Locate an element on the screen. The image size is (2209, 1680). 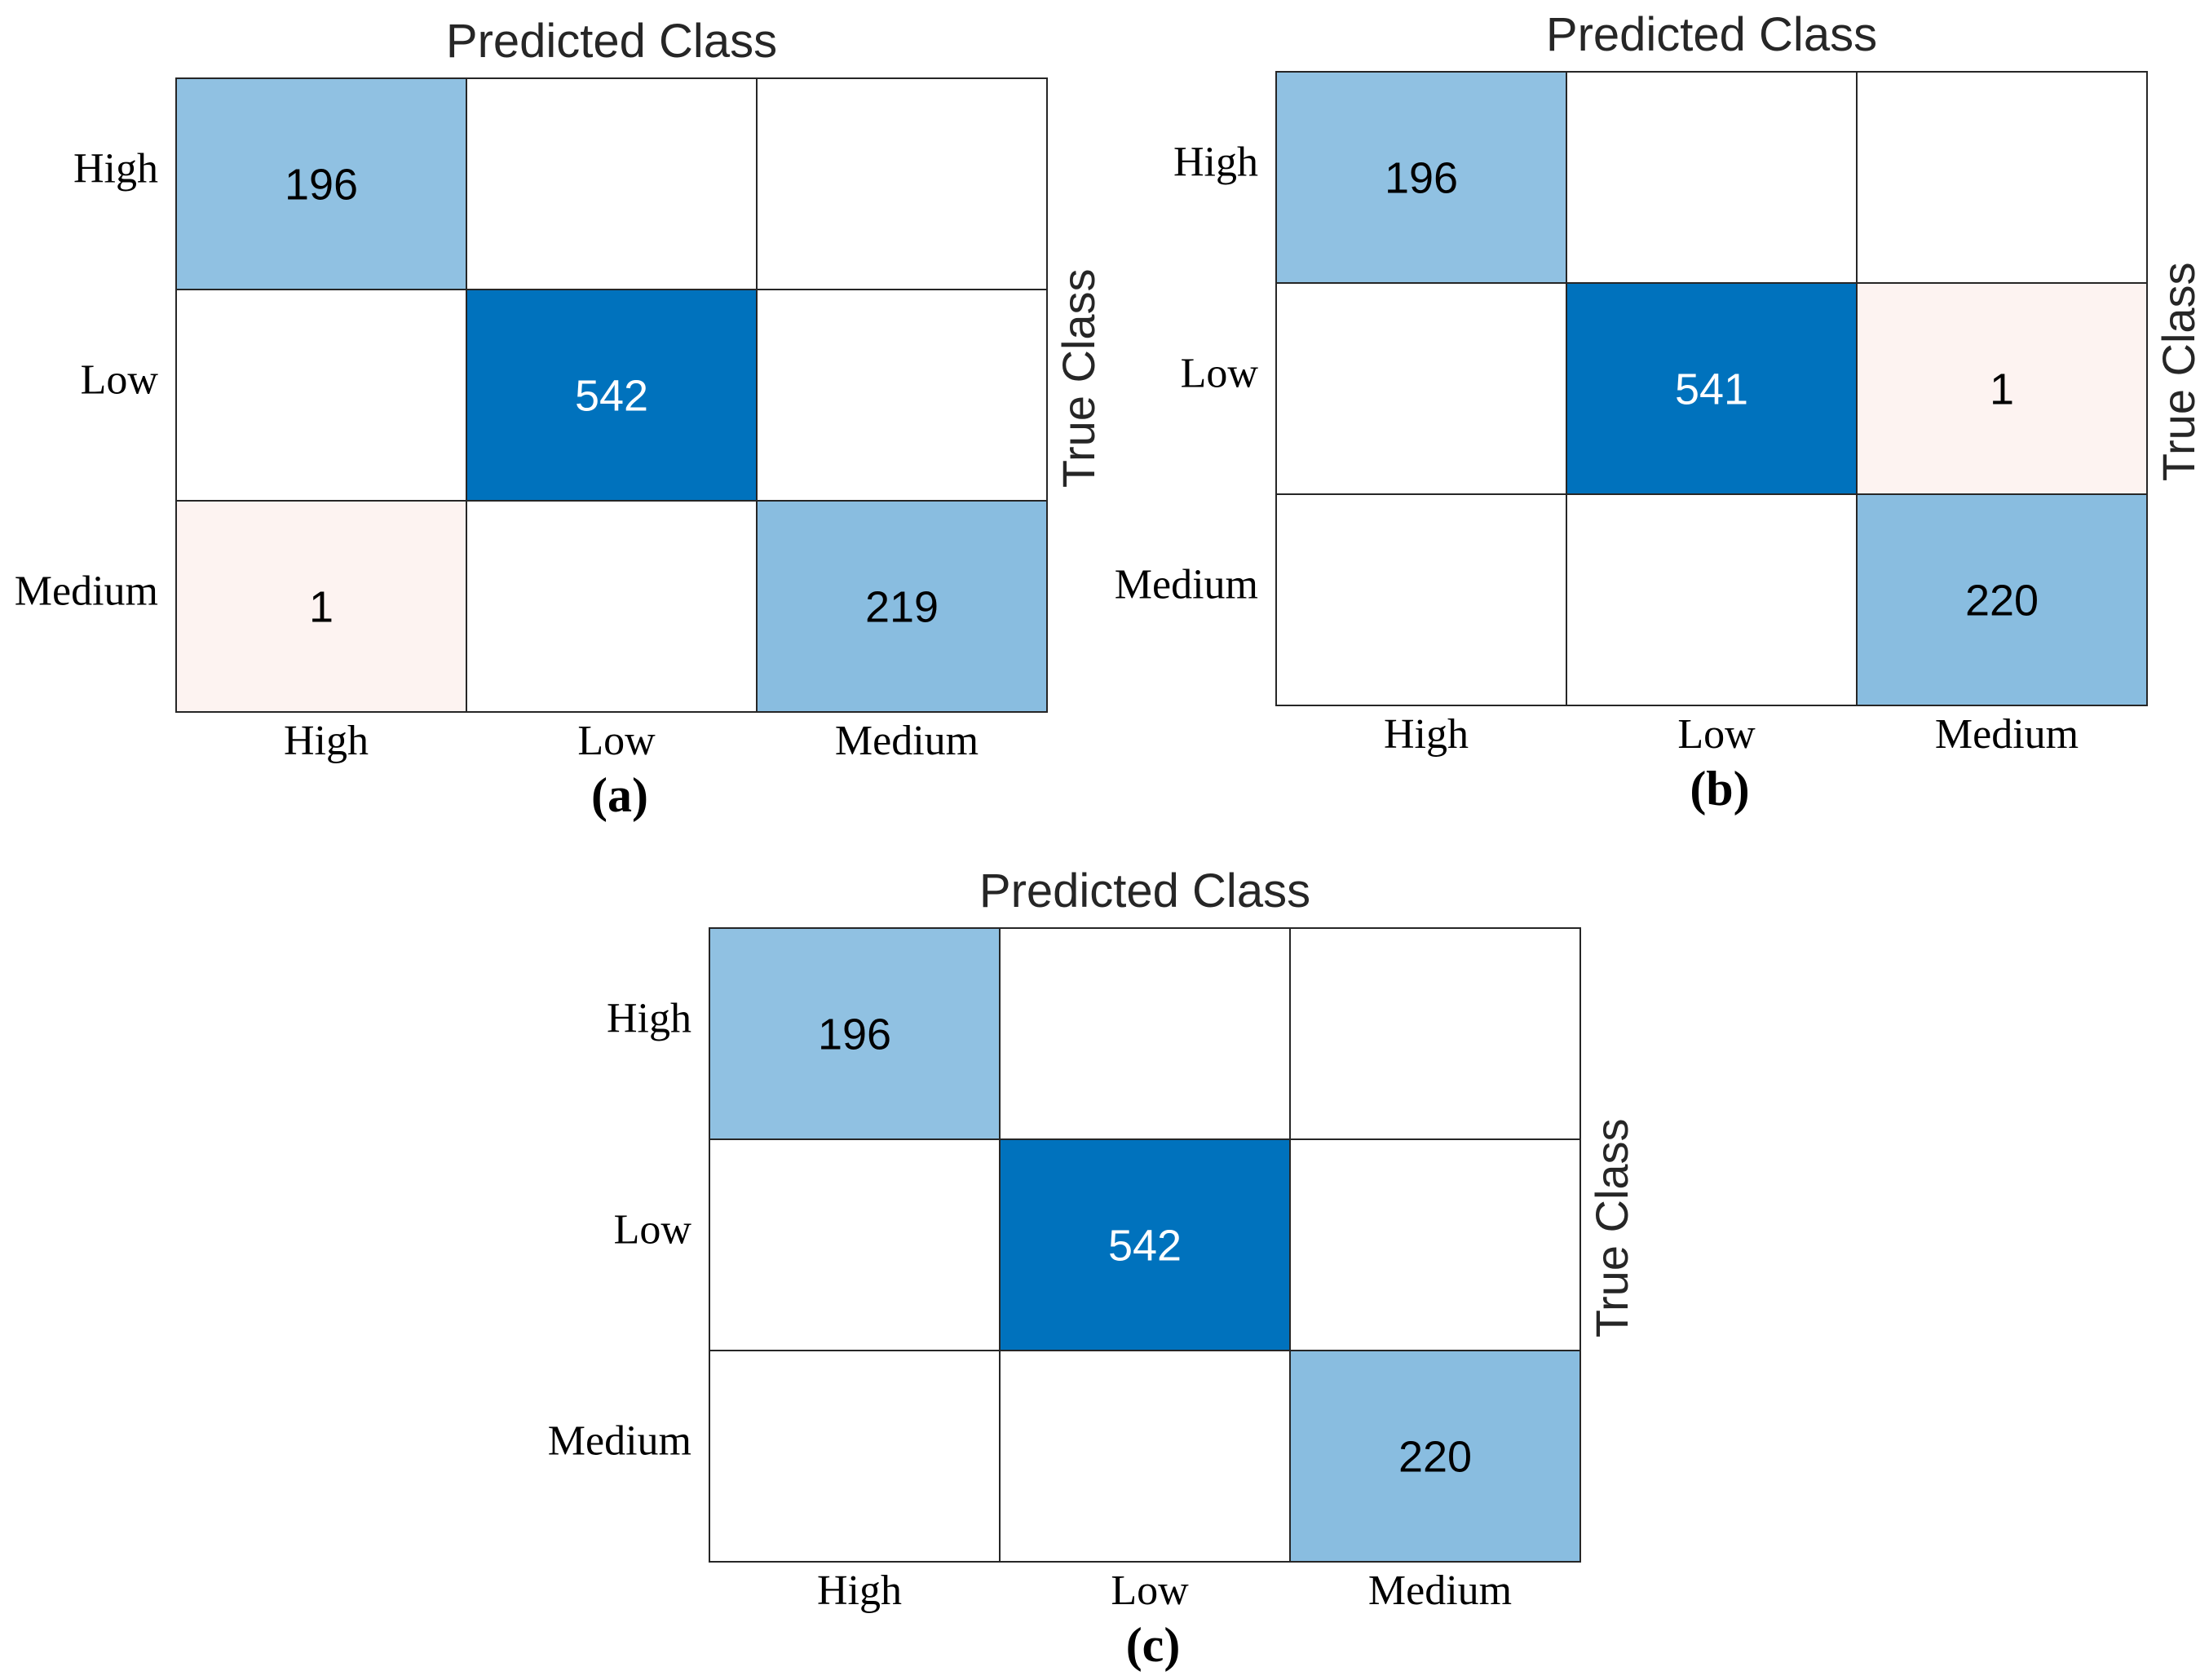
panel-caption: (a) is located at coordinates (619, 795).